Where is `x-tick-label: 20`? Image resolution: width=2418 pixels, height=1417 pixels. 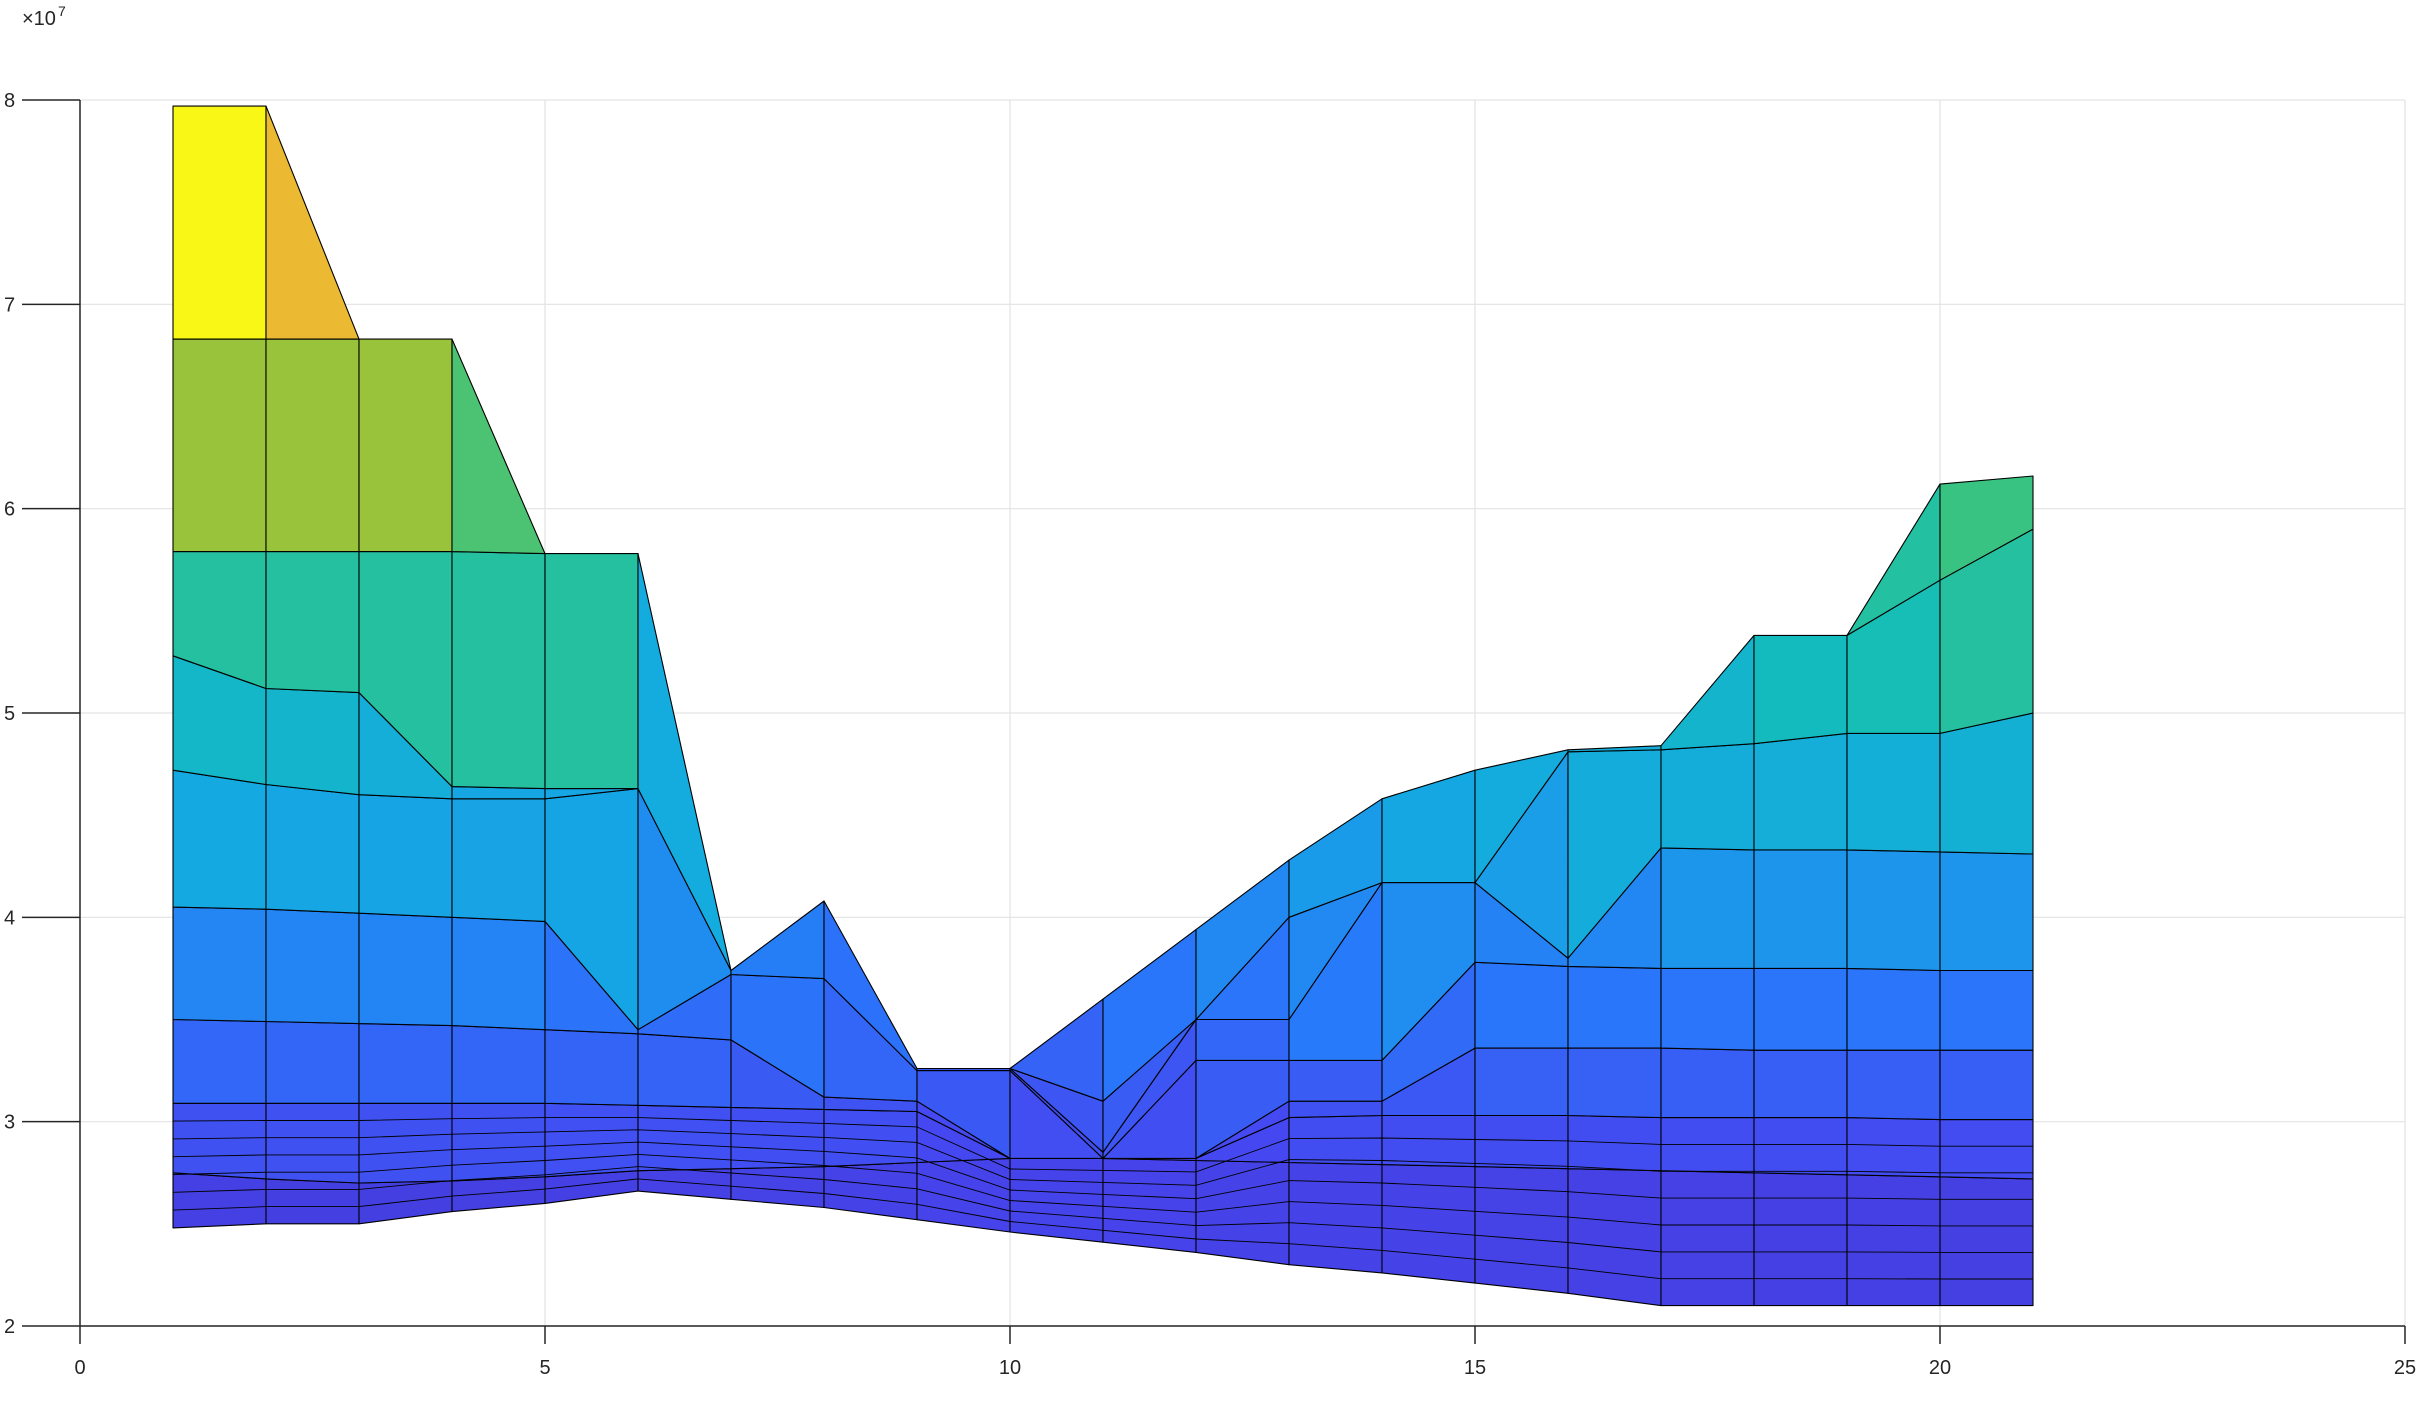 x-tick-label: 20 is located at coordinates (1940, 1368).